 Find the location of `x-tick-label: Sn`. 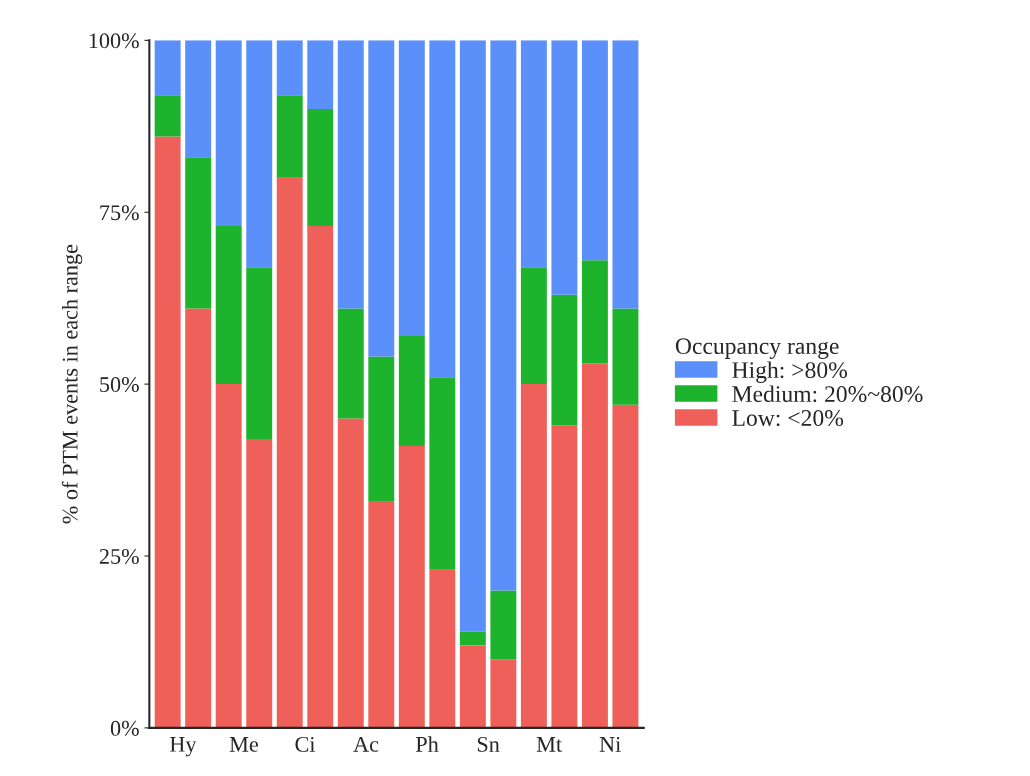

x-tick-label: Sn is located at coordinates (488, 744).